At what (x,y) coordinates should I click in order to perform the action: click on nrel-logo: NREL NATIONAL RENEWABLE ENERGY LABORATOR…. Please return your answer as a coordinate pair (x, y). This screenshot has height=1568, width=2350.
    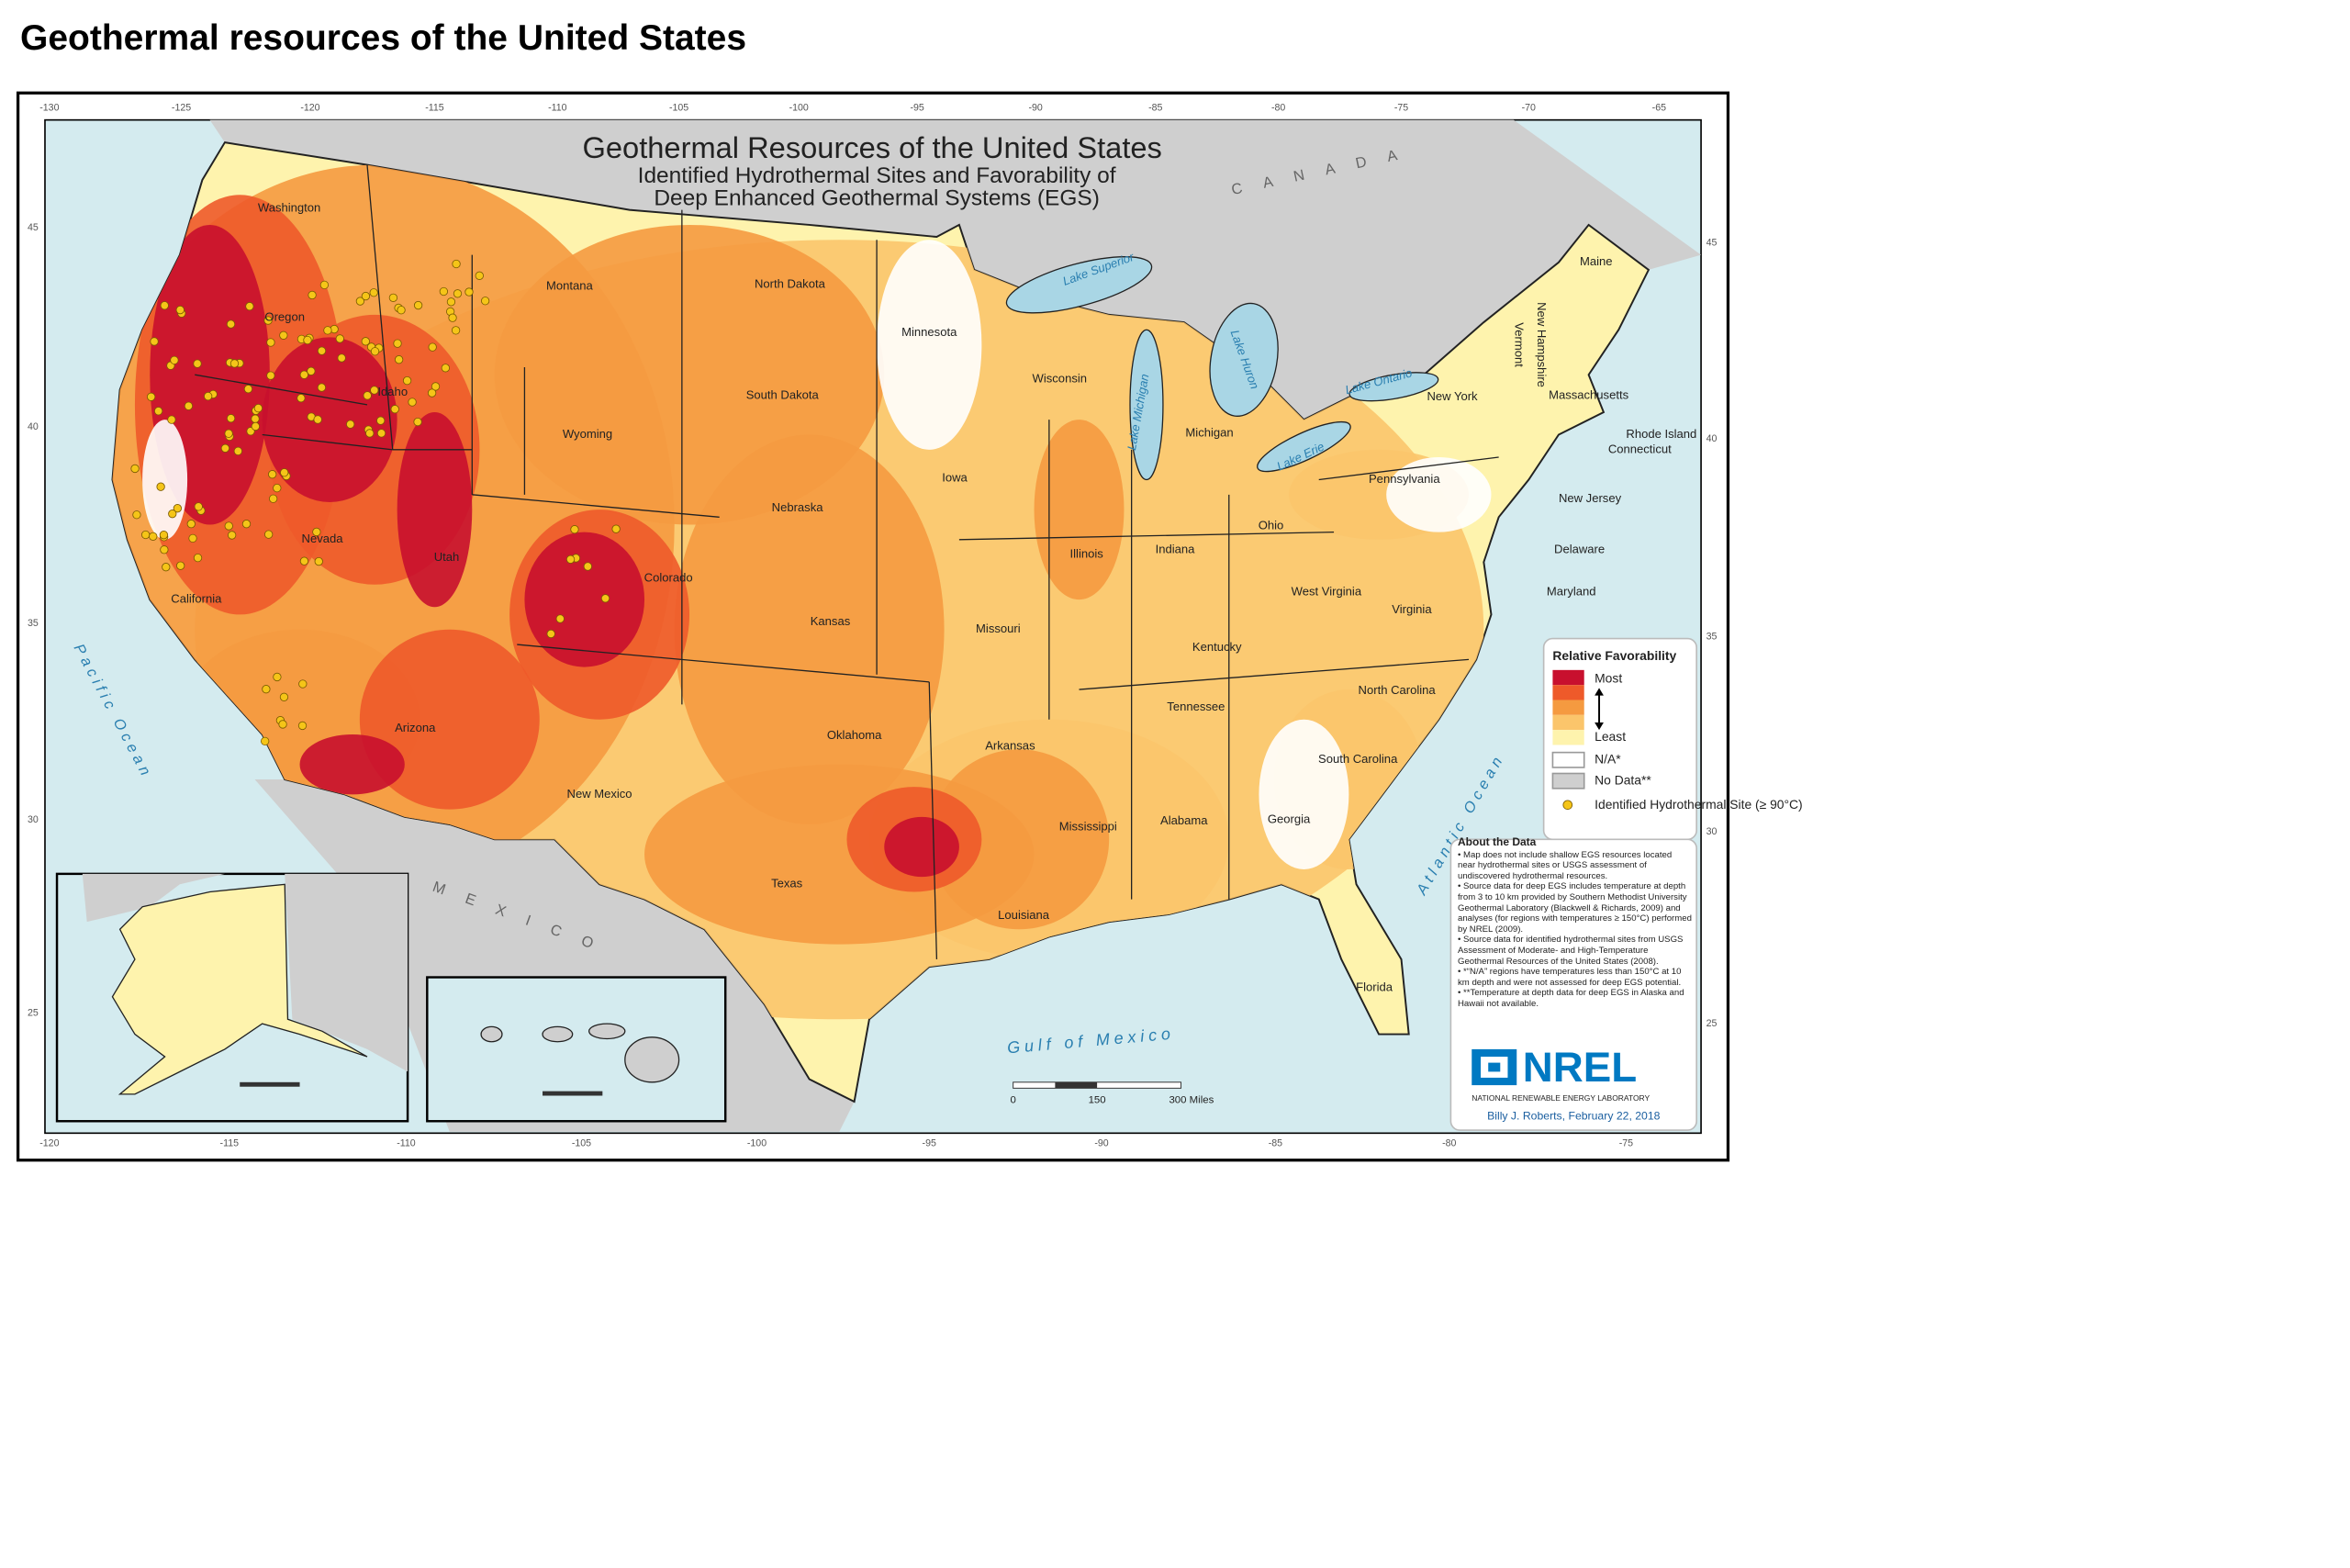
    Looking at the image, I should click on (1566, 1083).